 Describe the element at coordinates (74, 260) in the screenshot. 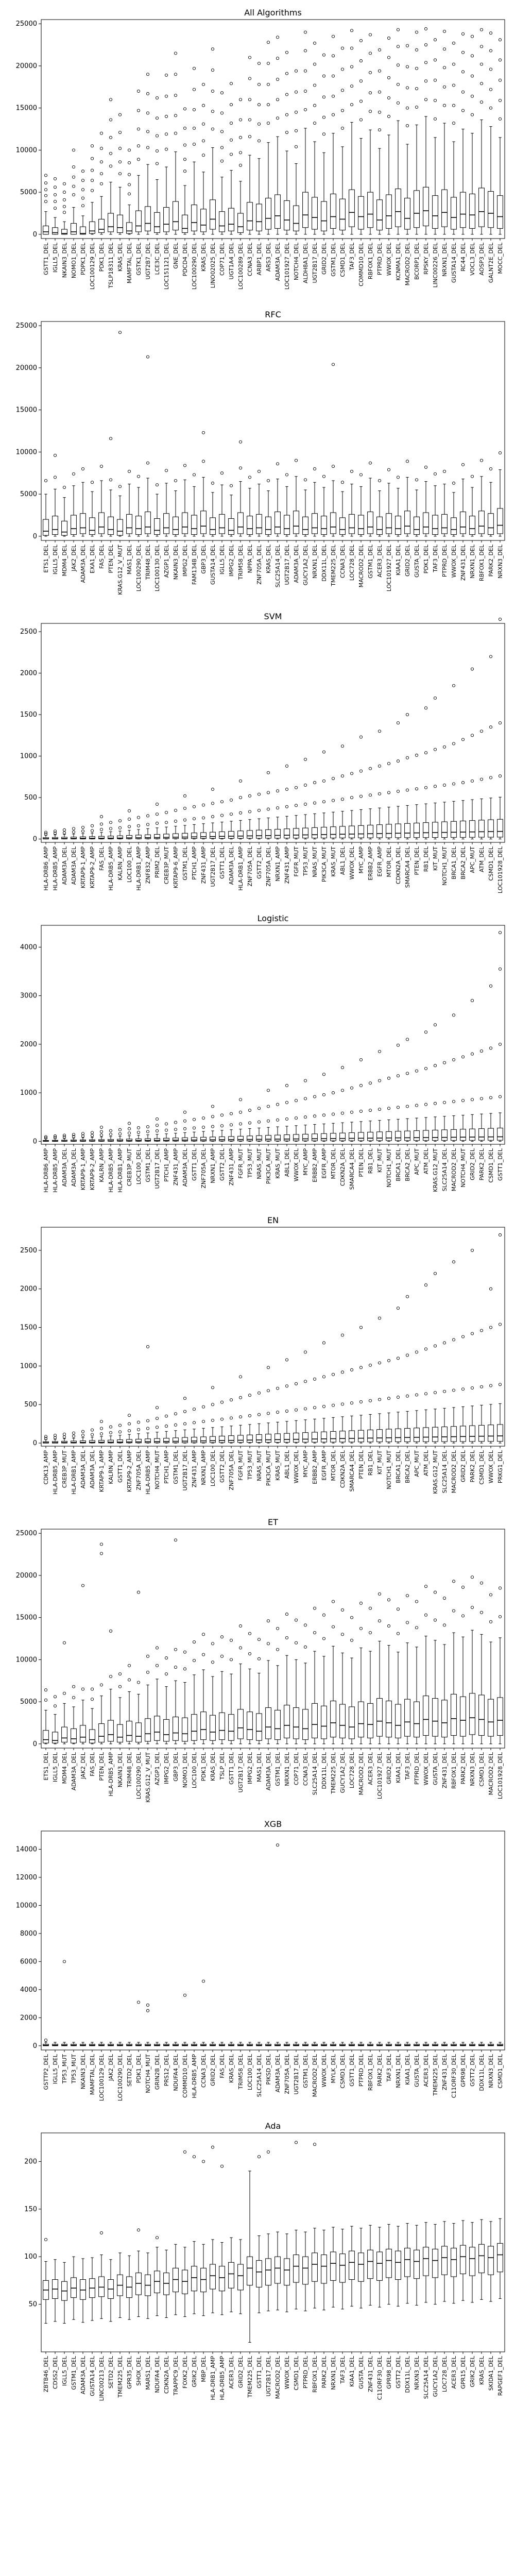

I see `x-tick-label: NOMO1_DEL` at that location.